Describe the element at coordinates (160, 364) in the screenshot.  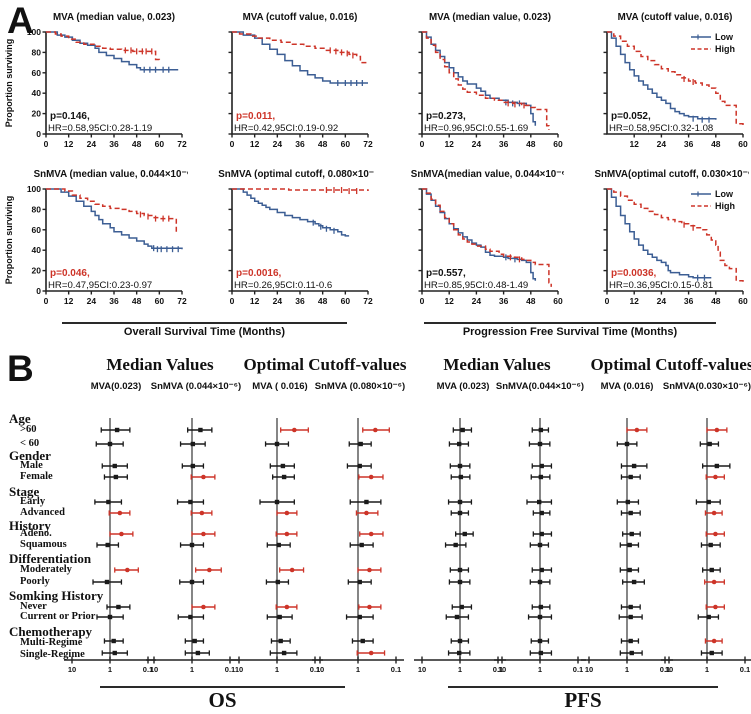
I see `forest-group-header-0: Median Values` at that location.